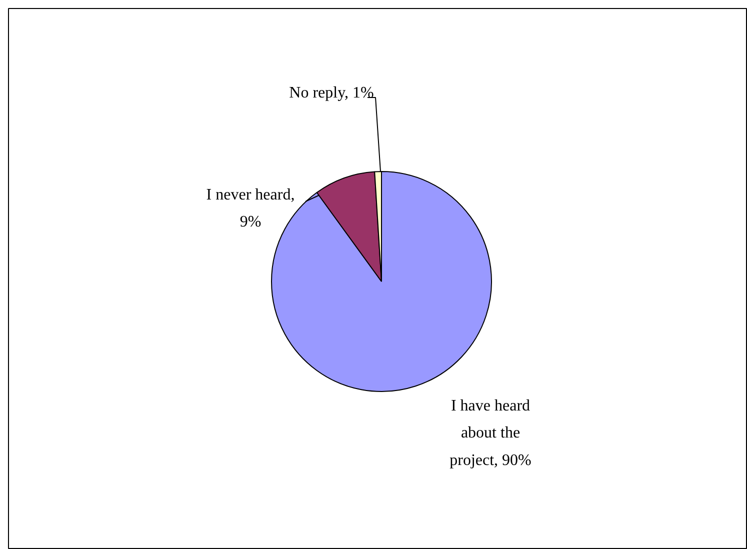  I want to click on slice-label: No reply, 1%, so click(331, 93).